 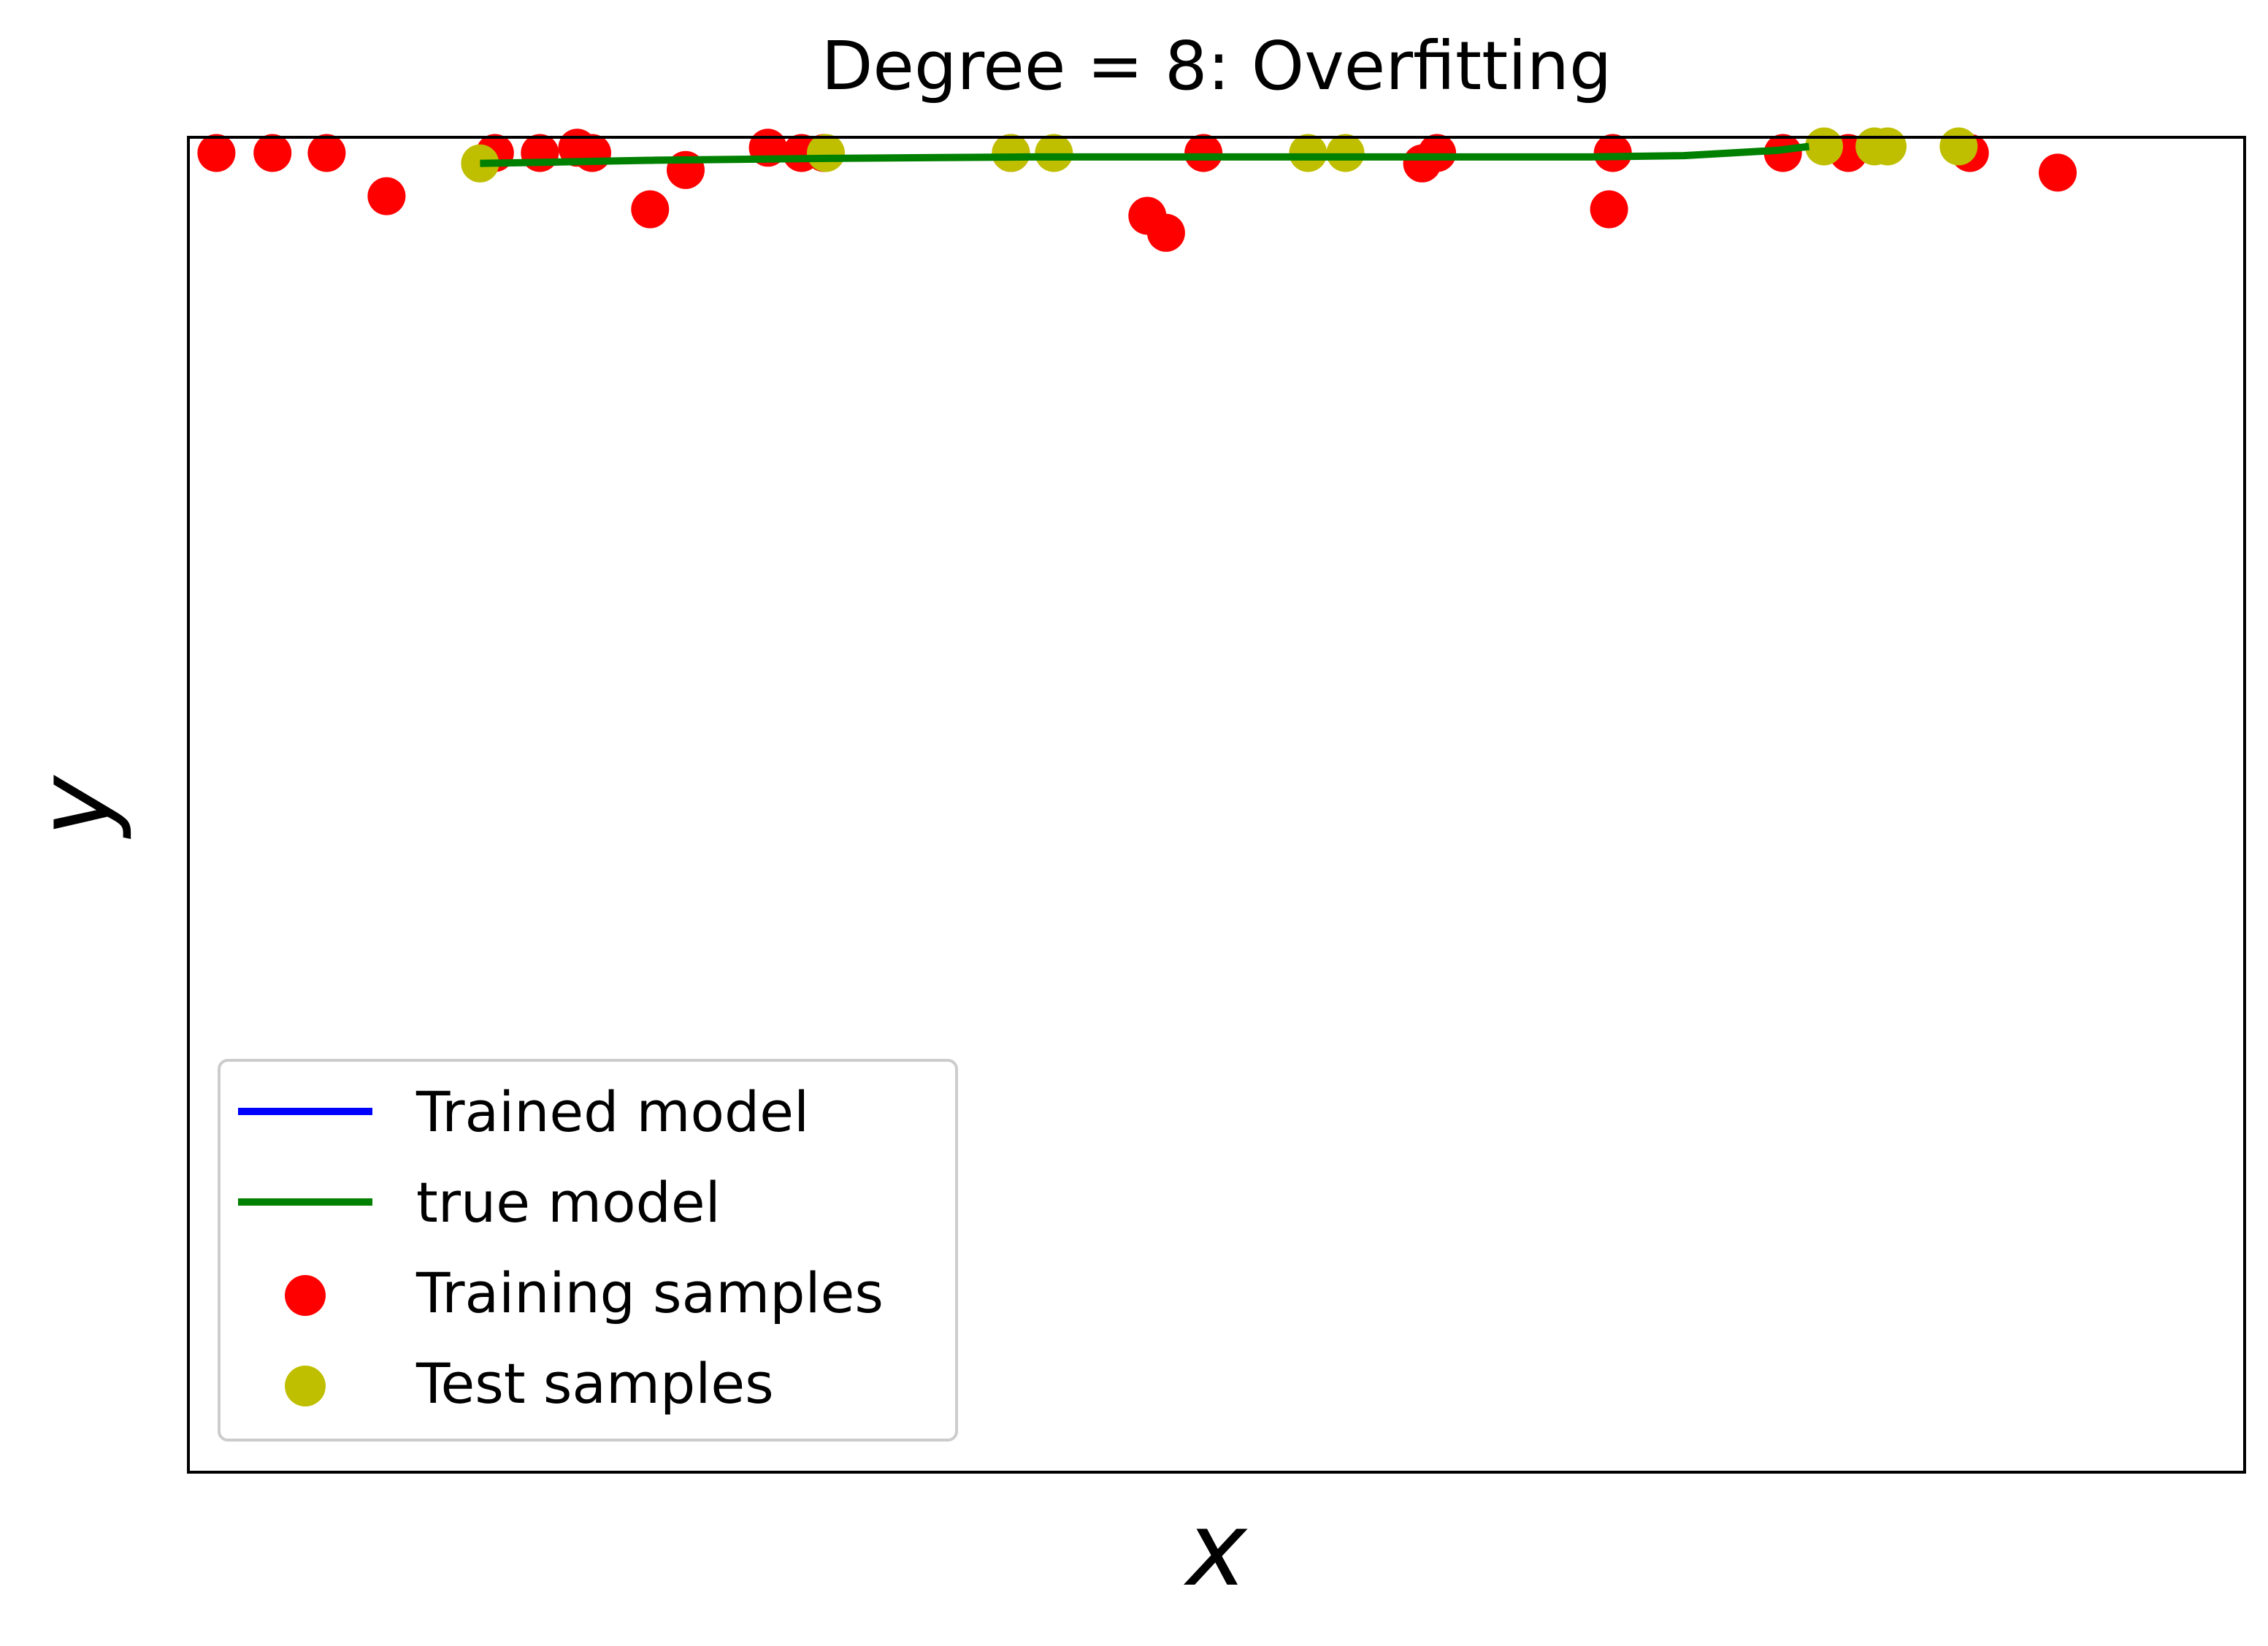 I want to click on legend-box, so click(x=588, y=1250).